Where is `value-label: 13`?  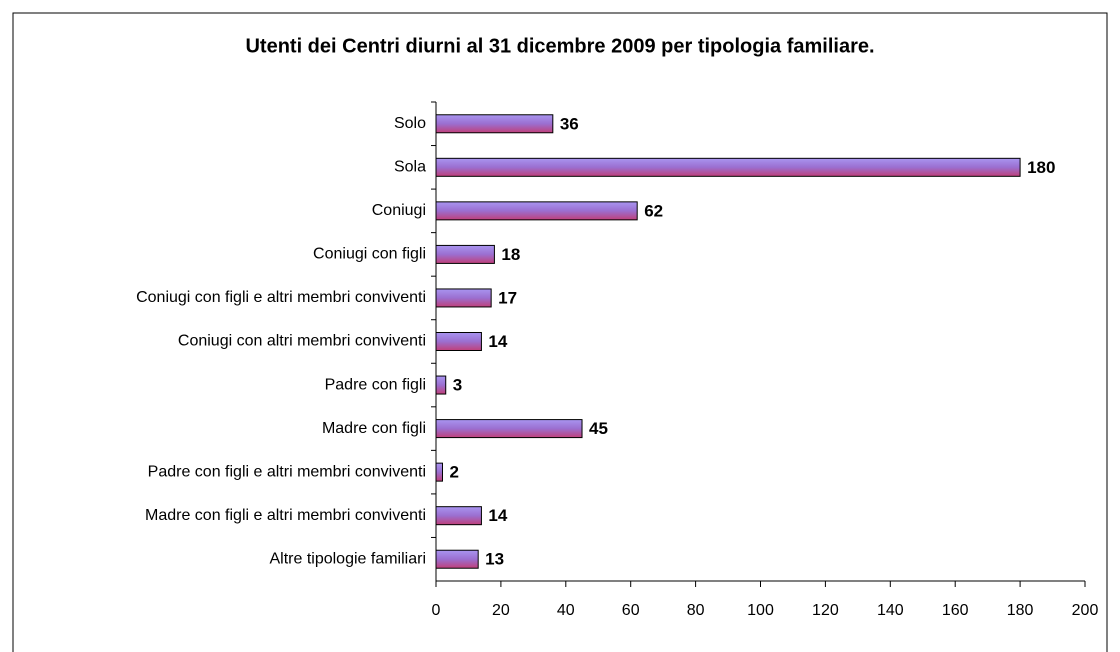
value-label: 13 is located at coordinates (494, 559).